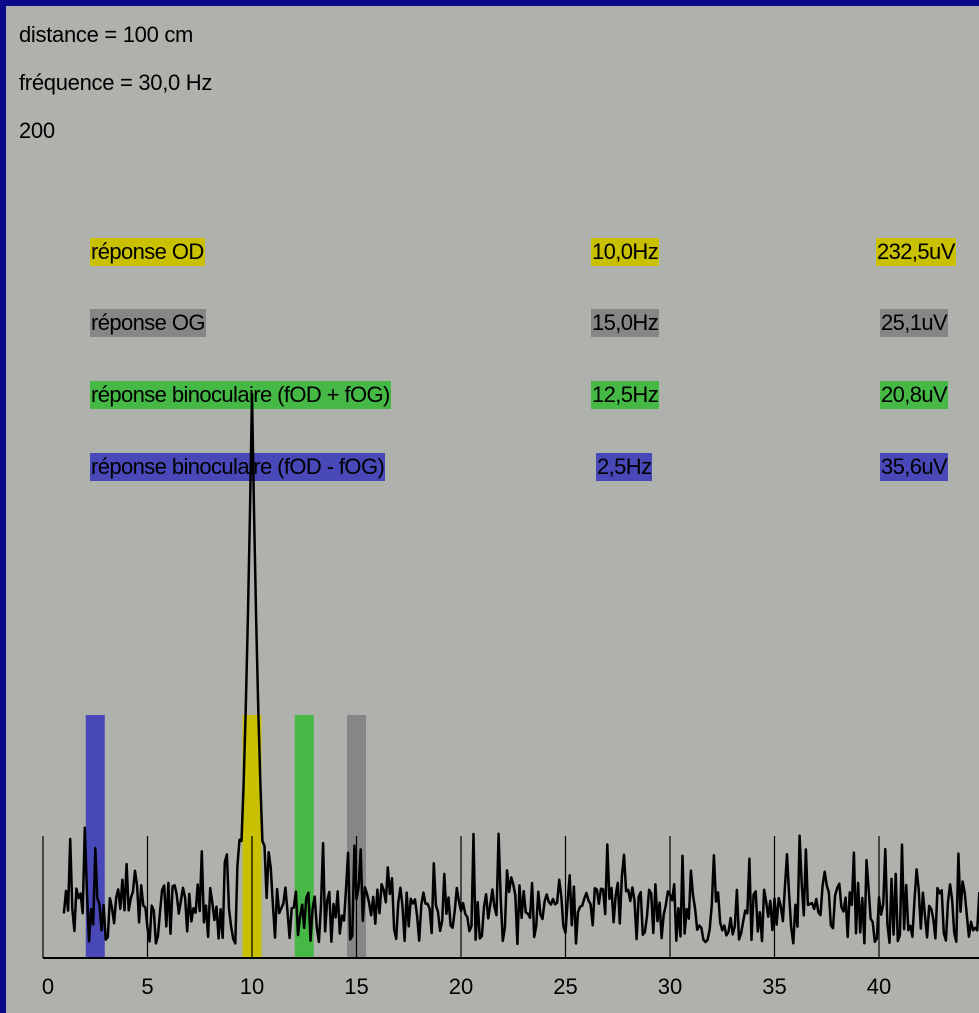  I want to click on response-od-label: réponse OD, so click(147, 252).